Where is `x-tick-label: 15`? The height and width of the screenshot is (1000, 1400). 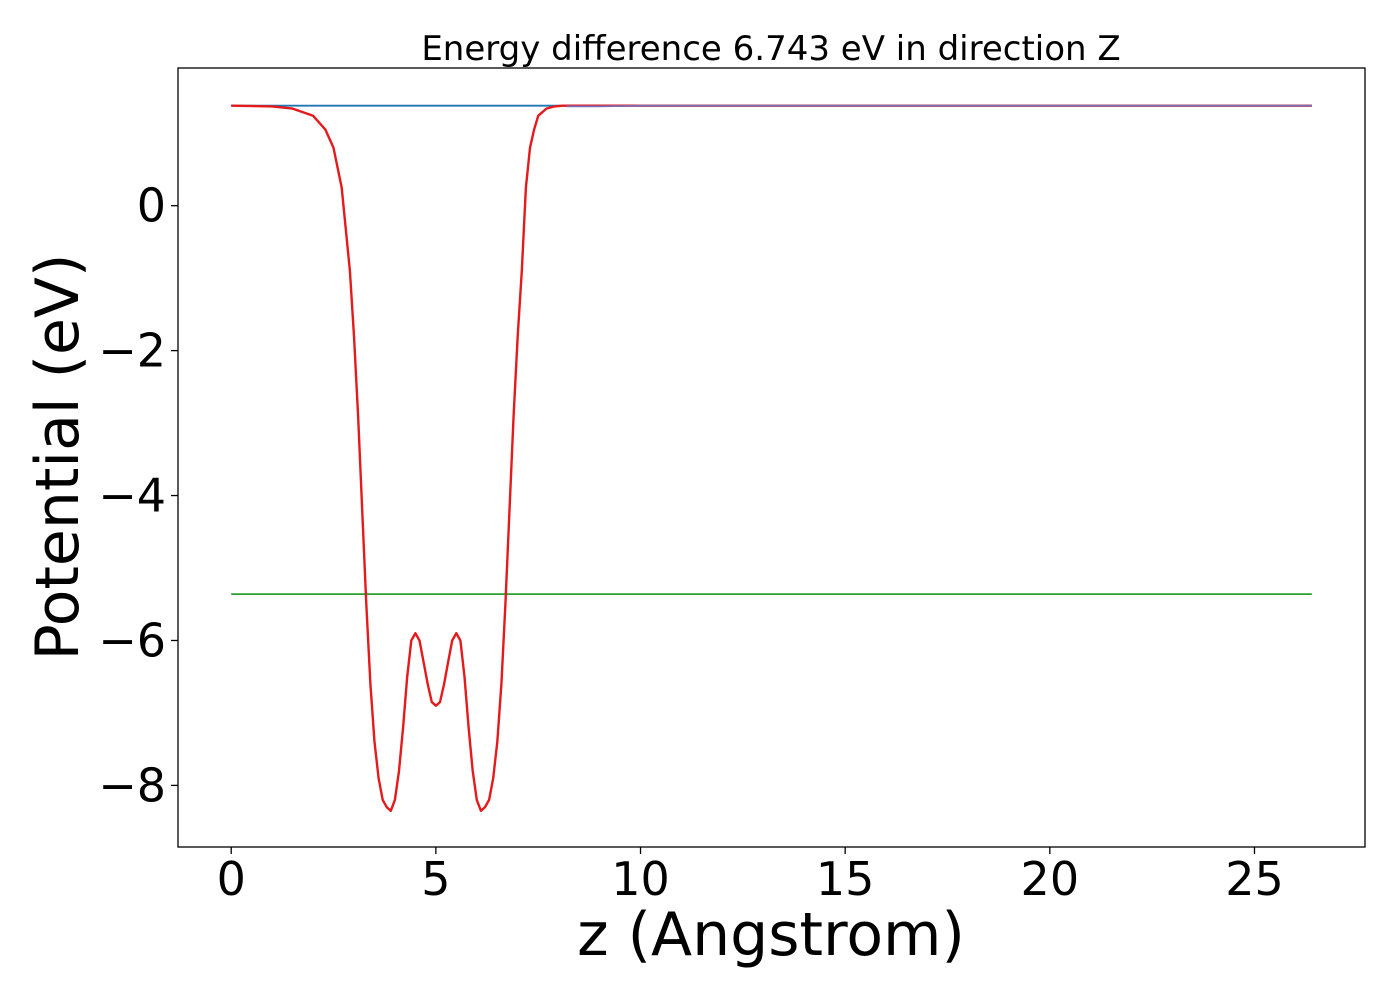
x-tick-label: 15 is located at coordinates (845, 879).